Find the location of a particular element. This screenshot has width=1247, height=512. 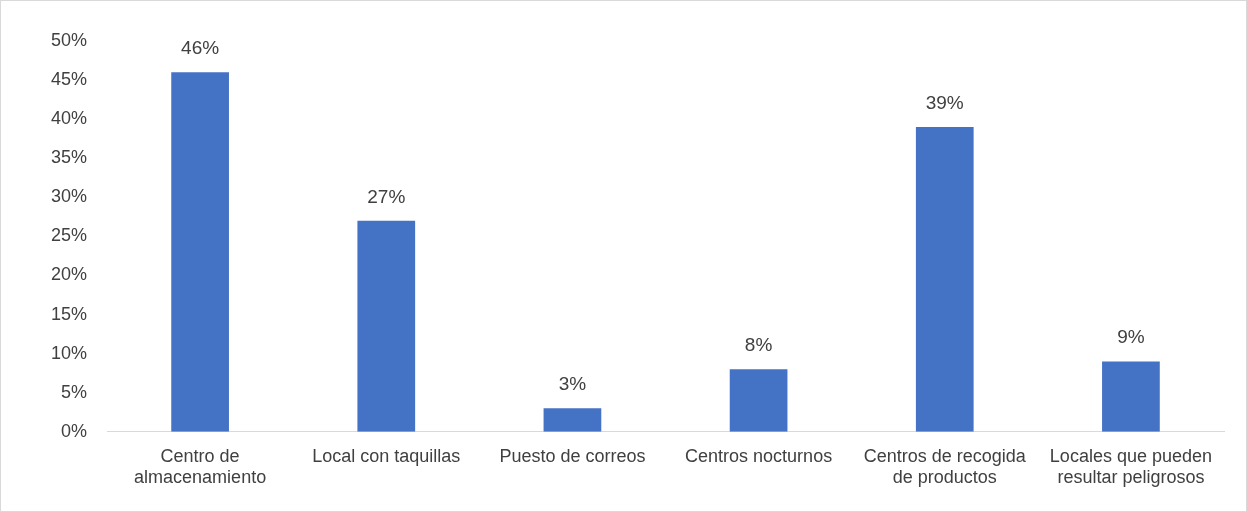

y-tick-label: 5% is located at coordinates (74, 391).